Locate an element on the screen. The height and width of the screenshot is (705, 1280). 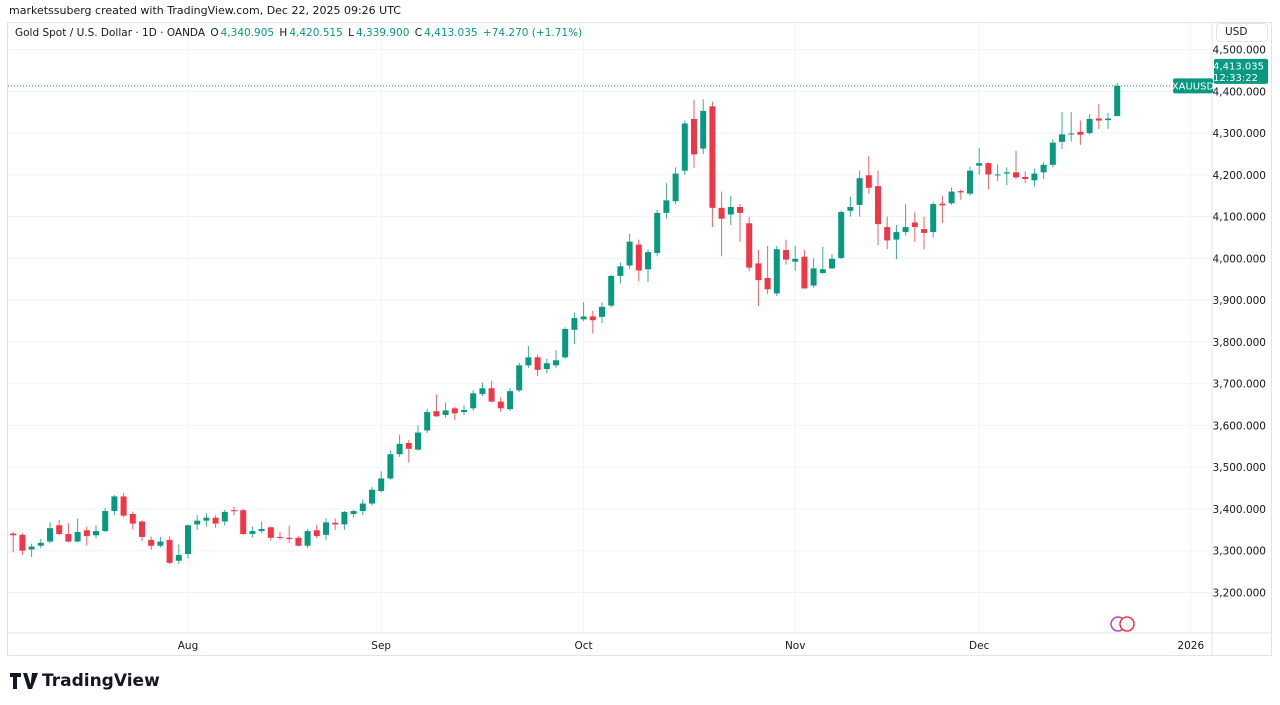
symbol-title: Gold Spot / U.S. Dollar · 1D · OANDA is located at coordinates (110, 33).